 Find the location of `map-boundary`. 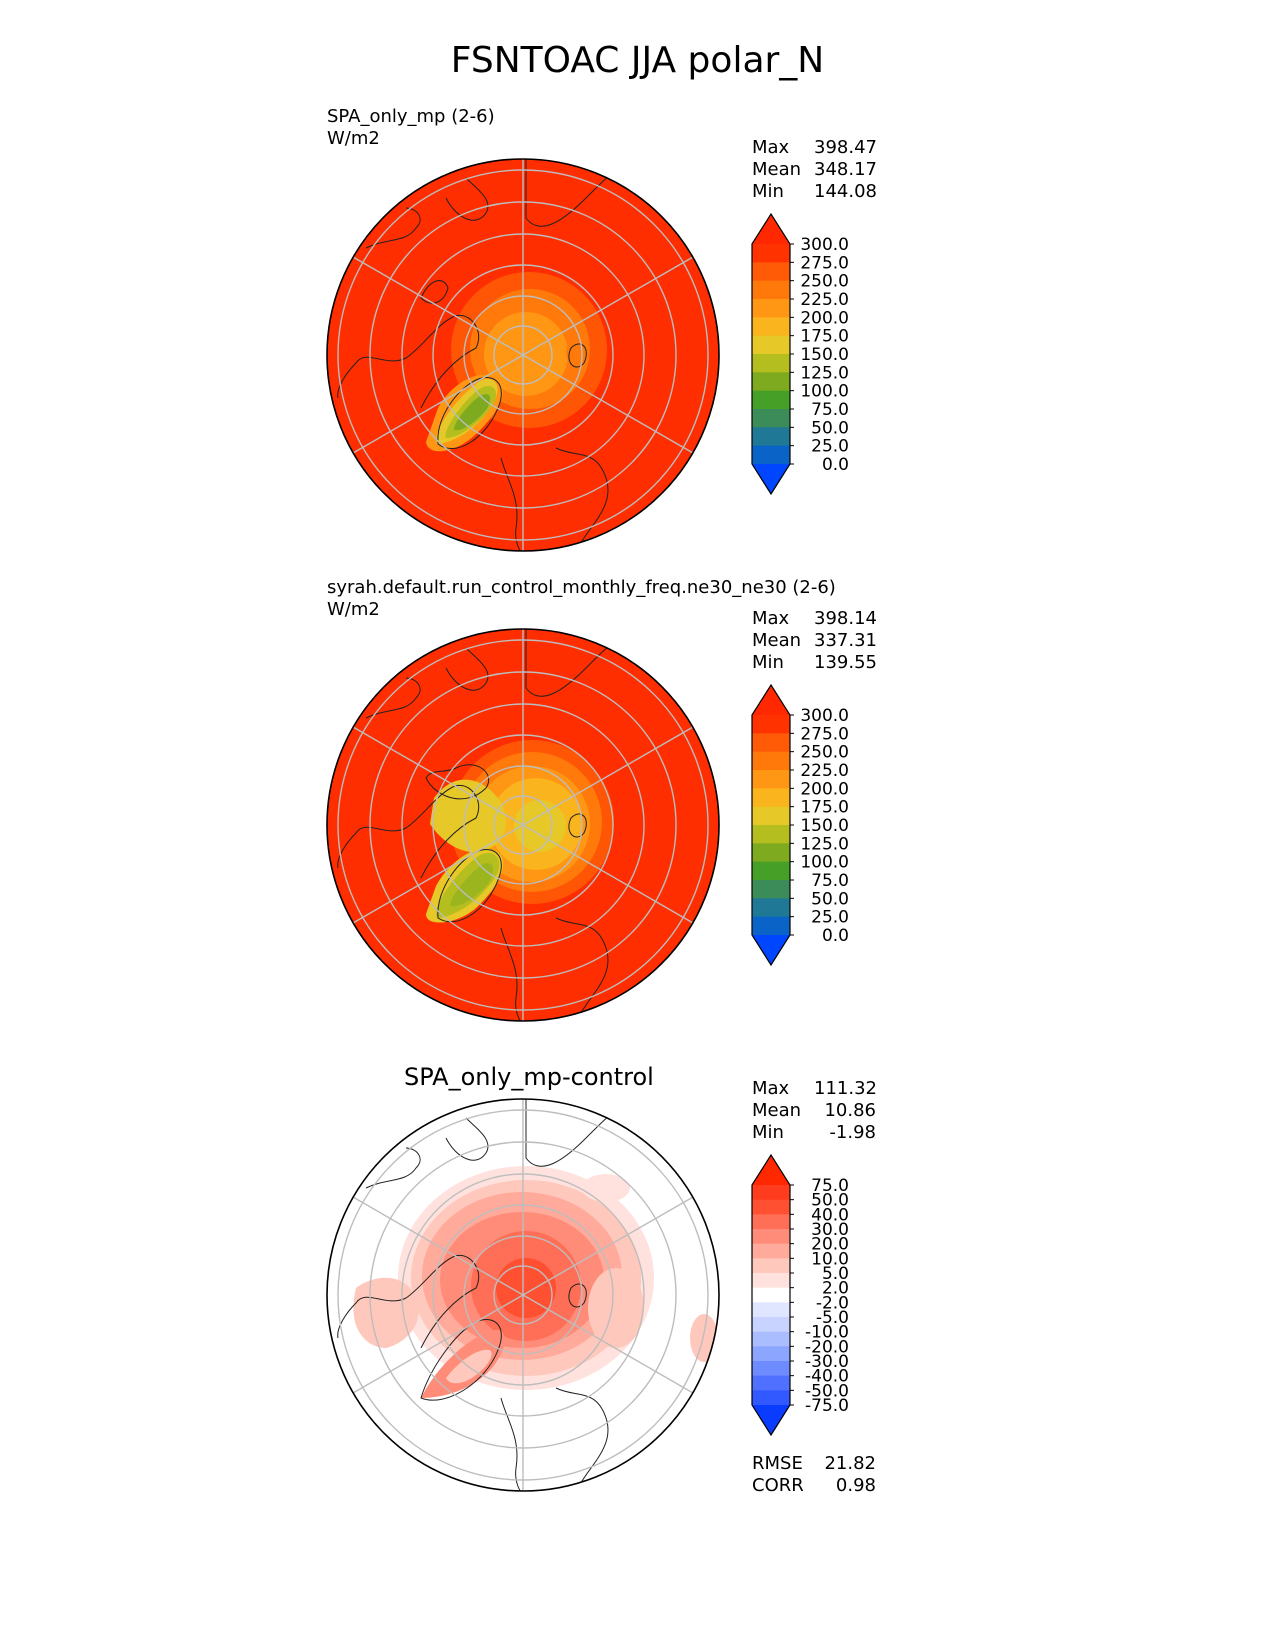

map-boundary is located at coordinates (523, 825).